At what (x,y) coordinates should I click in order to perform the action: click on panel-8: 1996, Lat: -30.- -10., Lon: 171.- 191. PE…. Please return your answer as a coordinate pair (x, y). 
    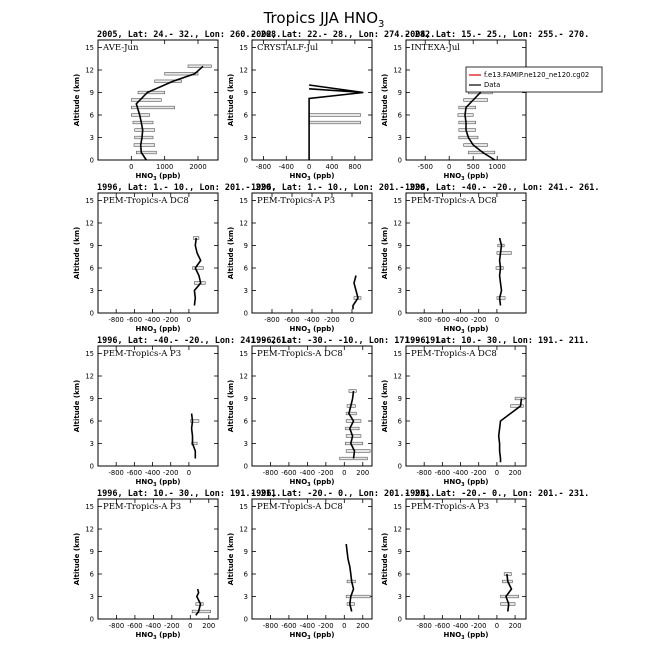
    Looking at the image, I should click on (336, 412).